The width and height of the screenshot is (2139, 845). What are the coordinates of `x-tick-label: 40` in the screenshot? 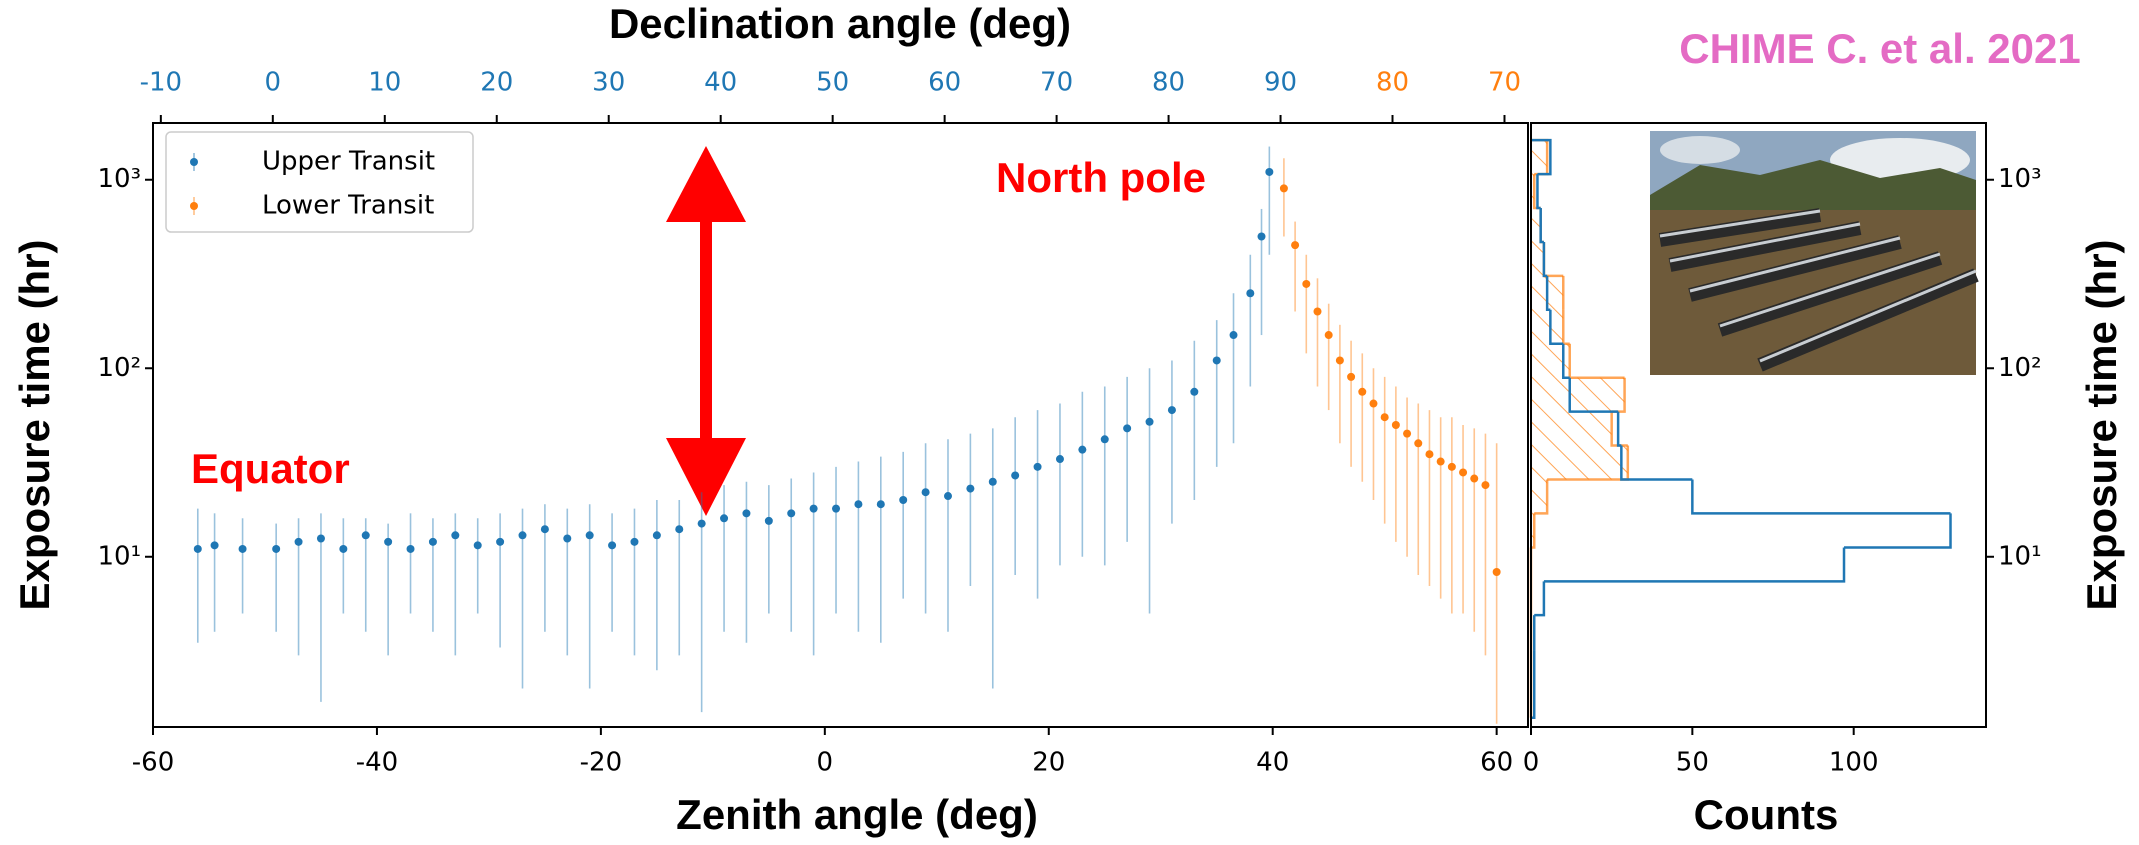 It's located at (1272, 763).